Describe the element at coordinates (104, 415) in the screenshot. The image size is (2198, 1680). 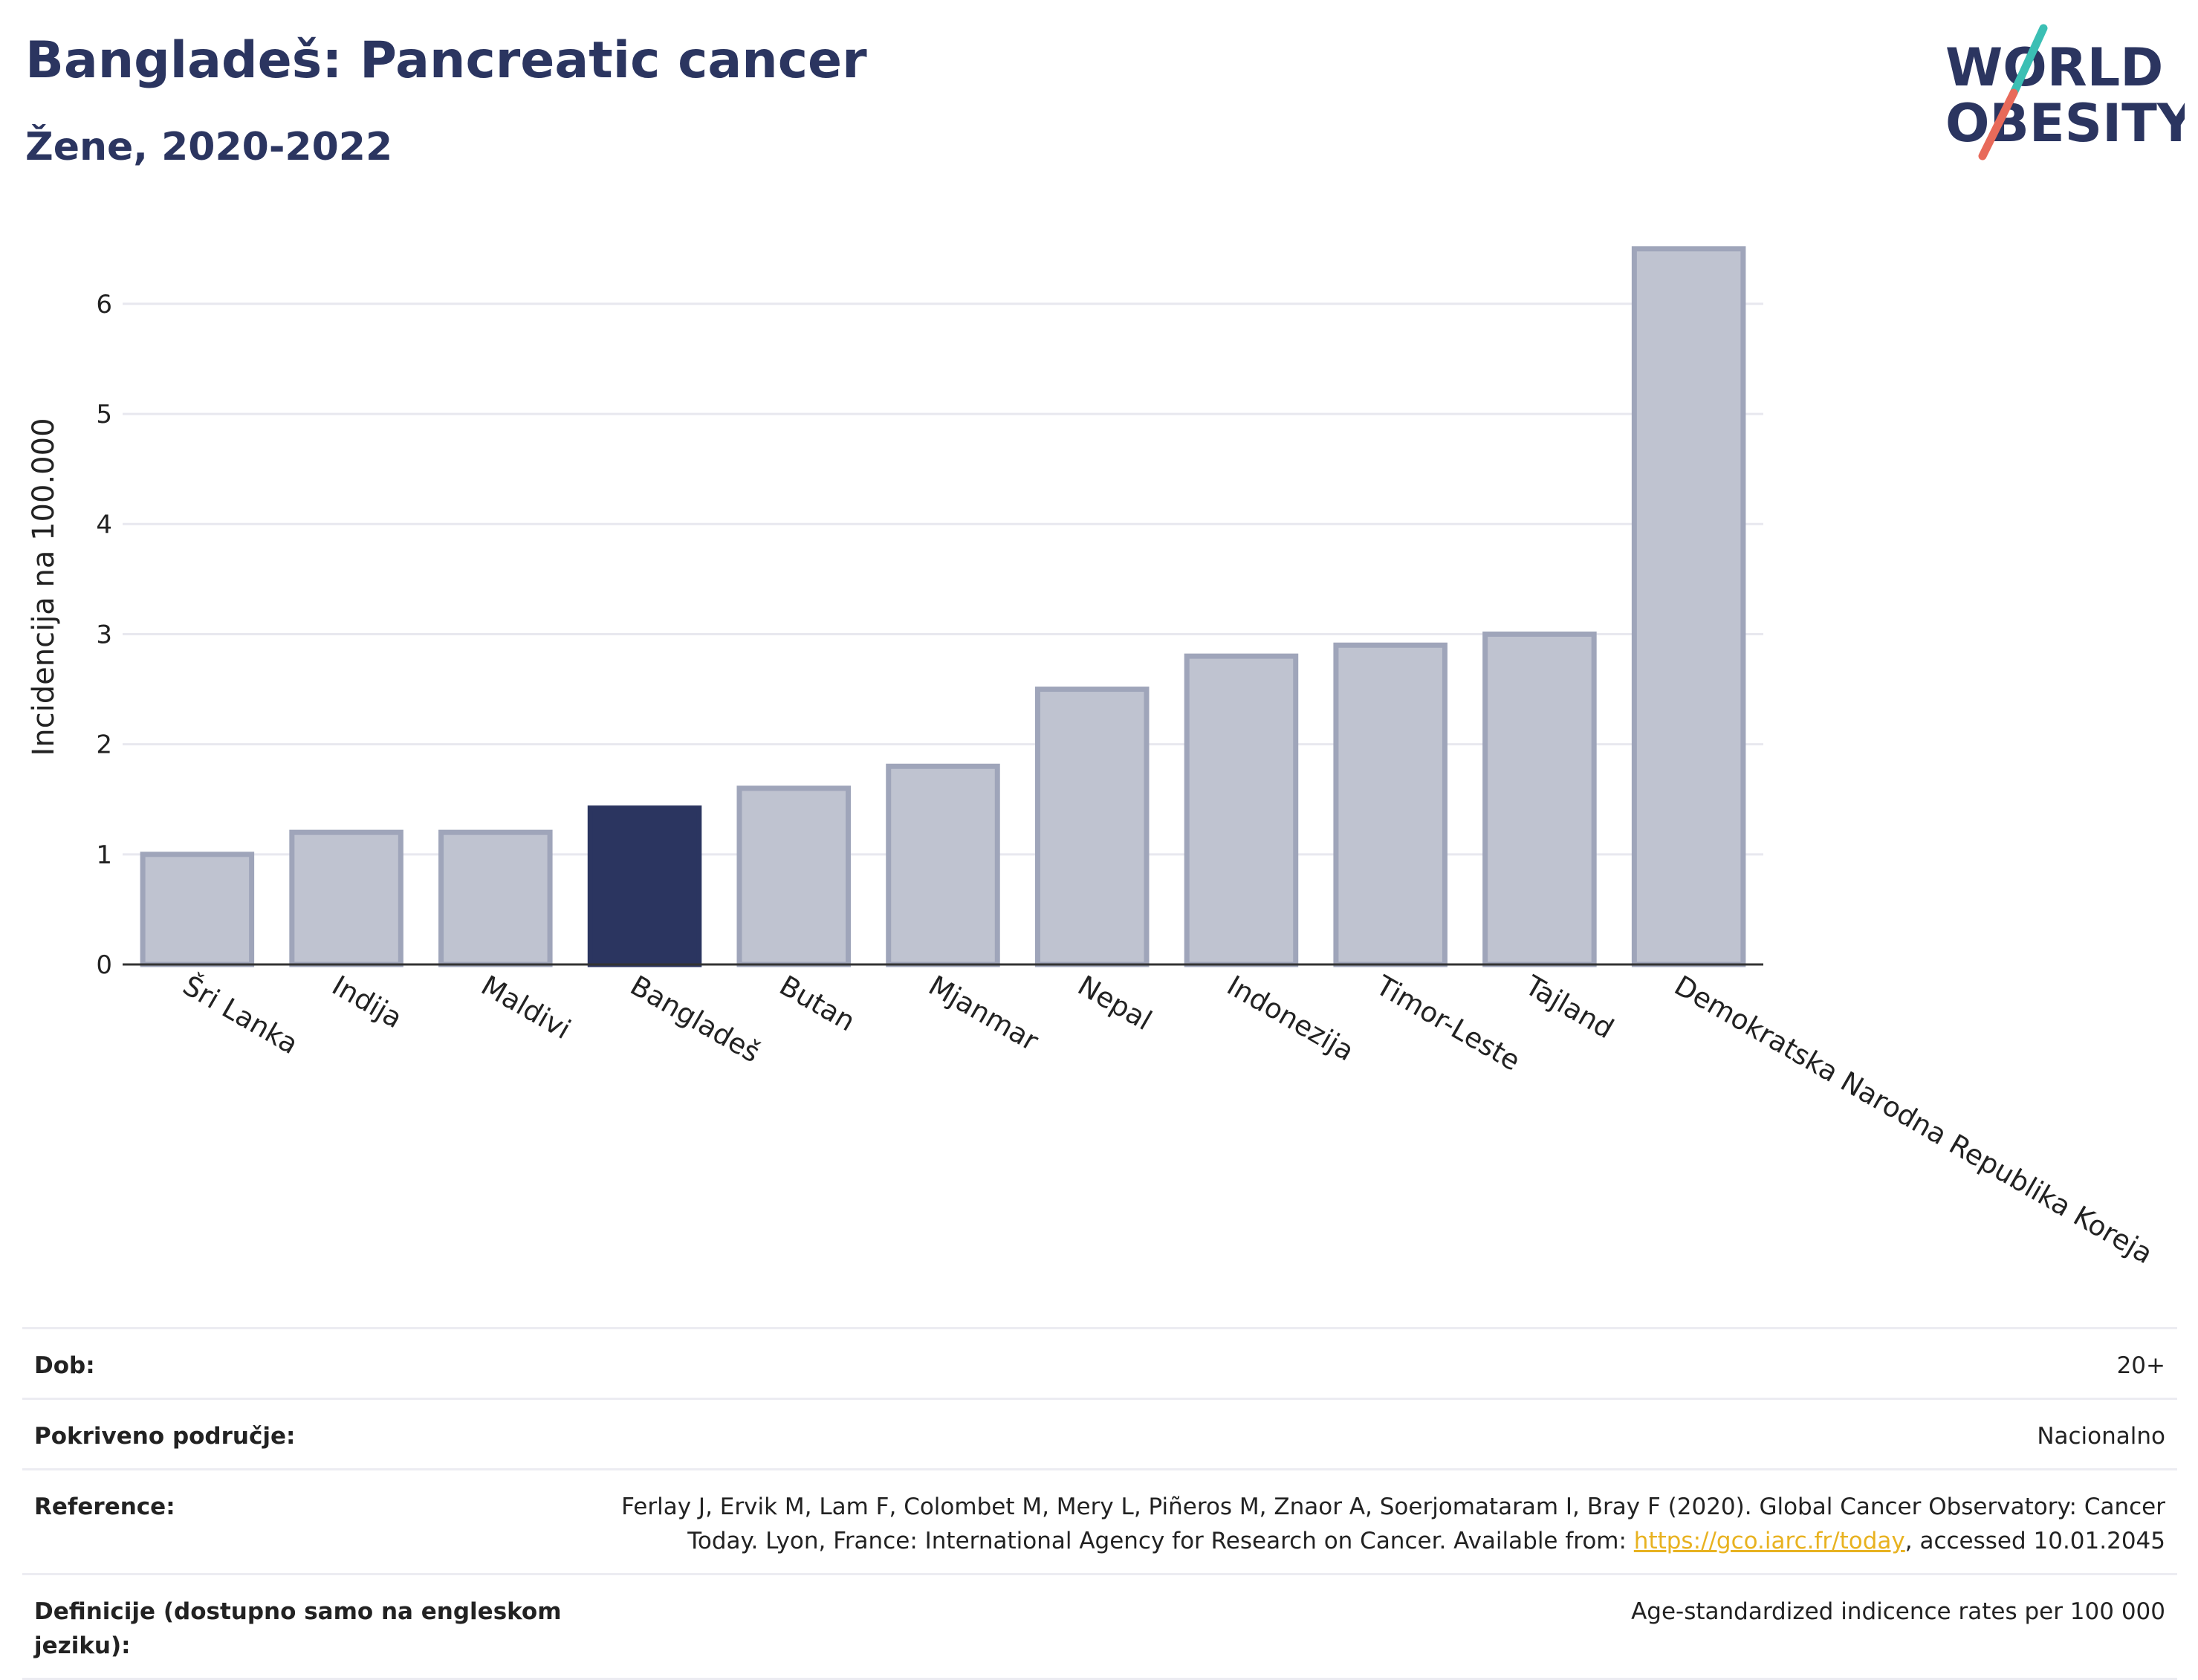
I see `y-tick-label: 5` at that location.